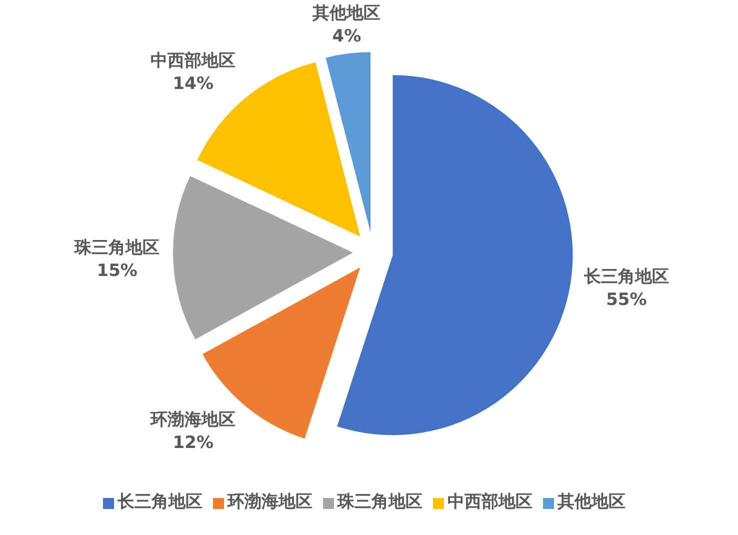 The image size is (738, 535). I want to click on slice-label: 环渤海地区, so click(193, 420).